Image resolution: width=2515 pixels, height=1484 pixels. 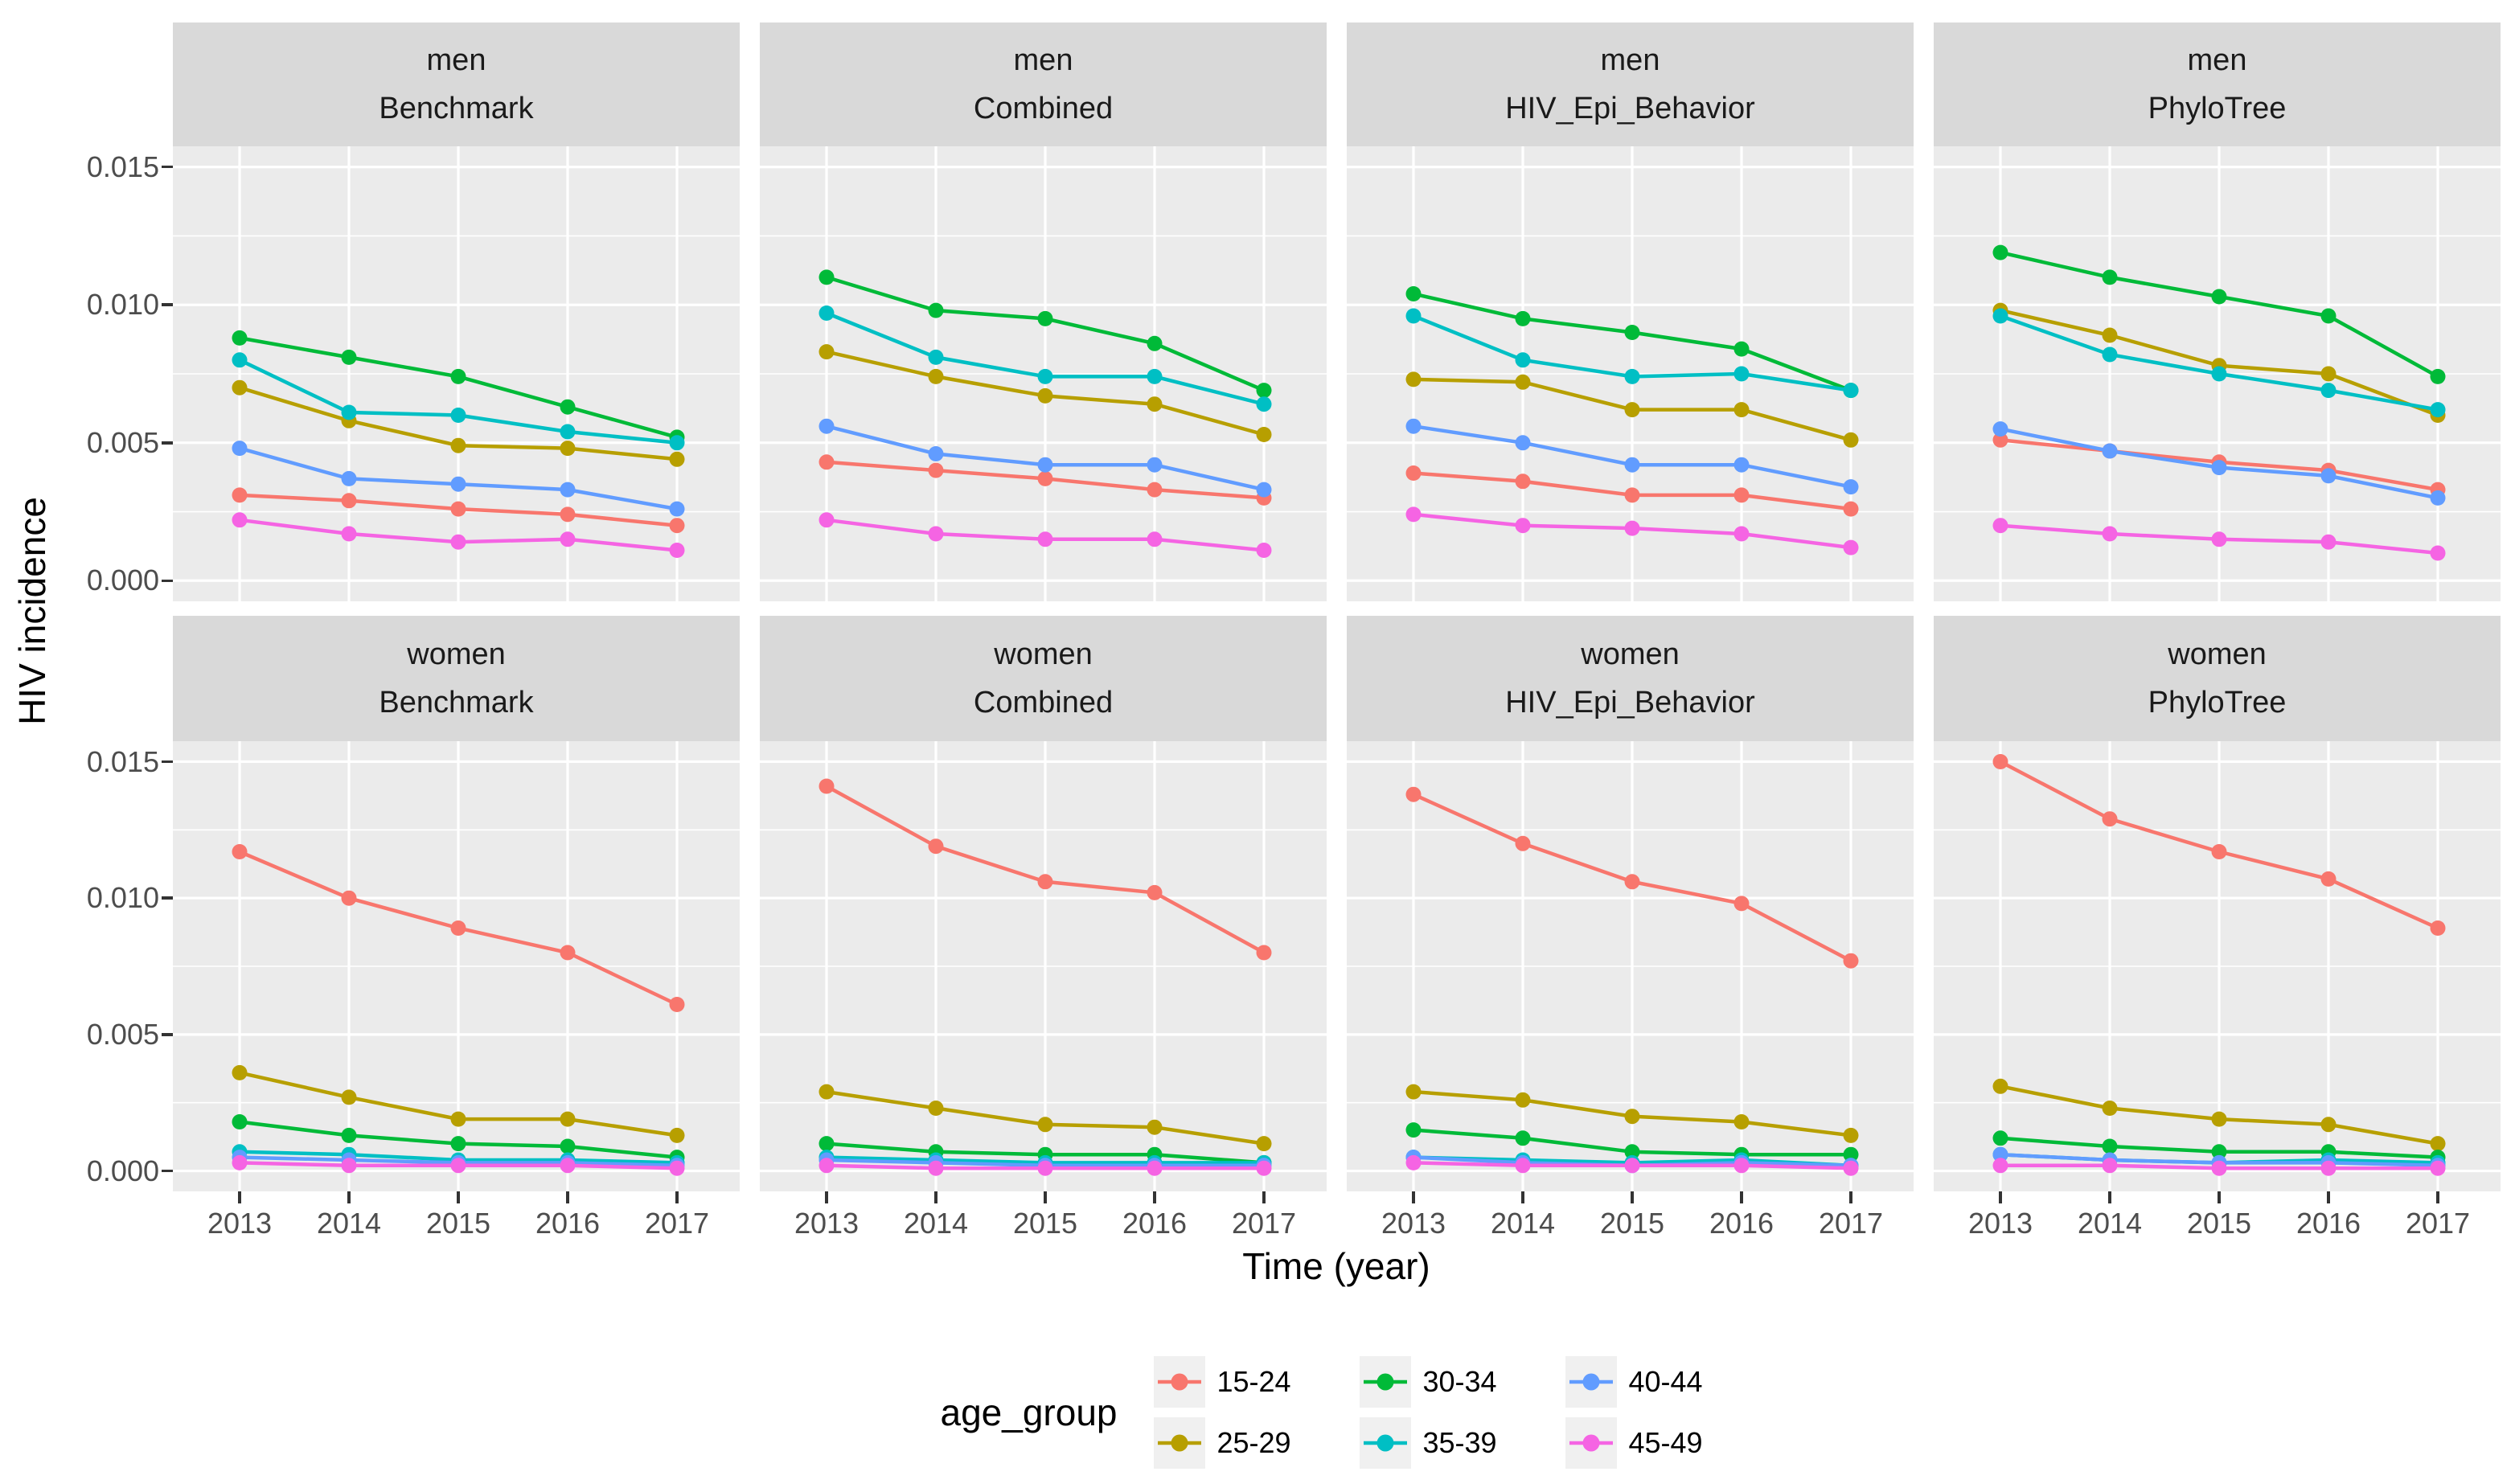 What do you see at coordinates (1045, 1125) in the screenshot?
I see `point-25-29-2015` at bounding box center [1045, 1125].